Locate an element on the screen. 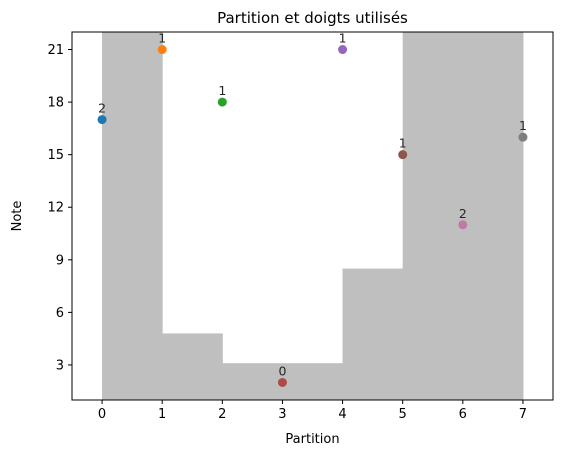 This screenshot has height=455, width=563. point-label: 0 is located at coordinates (282, 370).